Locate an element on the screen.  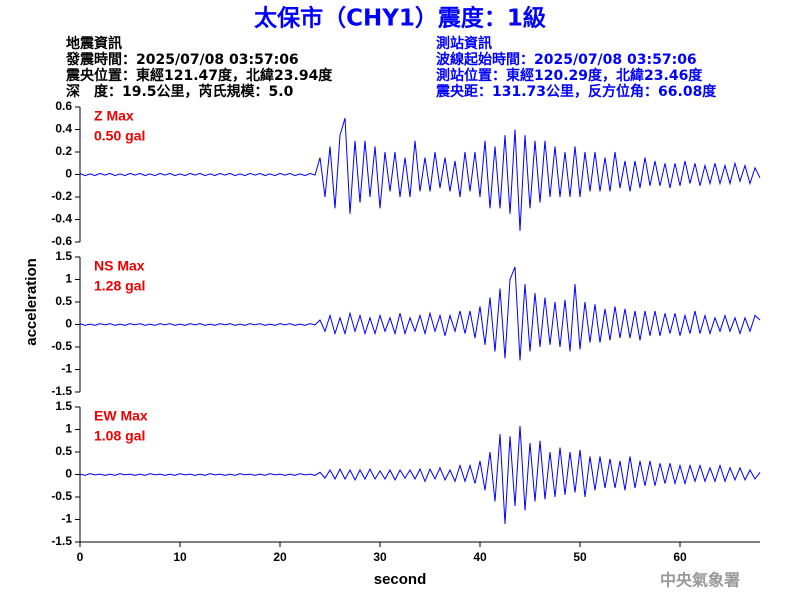
y-tick-label: 0.6 is located at coordinates (63, 106).